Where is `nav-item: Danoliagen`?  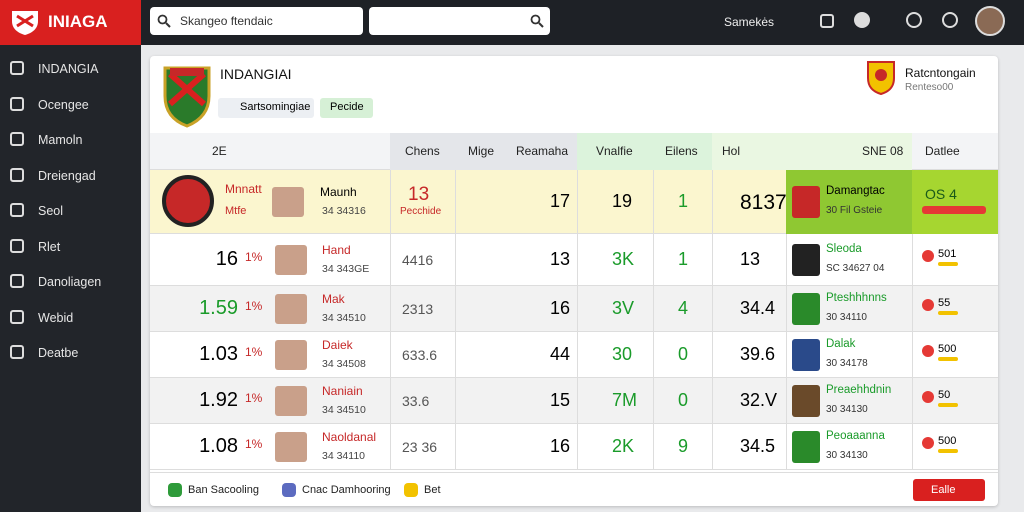
nav-item: Danoliagen is located at coordinates (70, 283).